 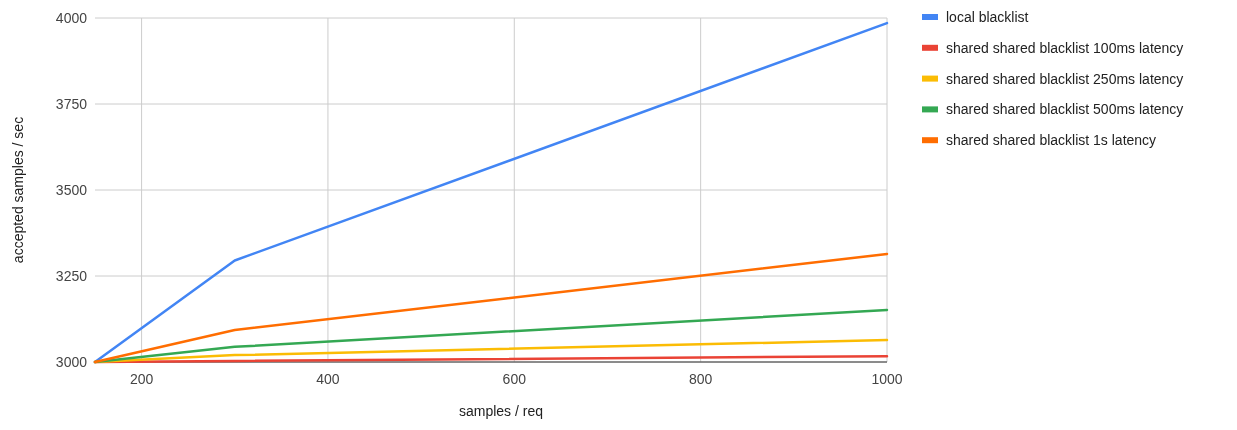 What do you see at coordinates (987, 17) in the screenshot?
I see `legend-label: local blacklist` at bounding box center [987, 17].